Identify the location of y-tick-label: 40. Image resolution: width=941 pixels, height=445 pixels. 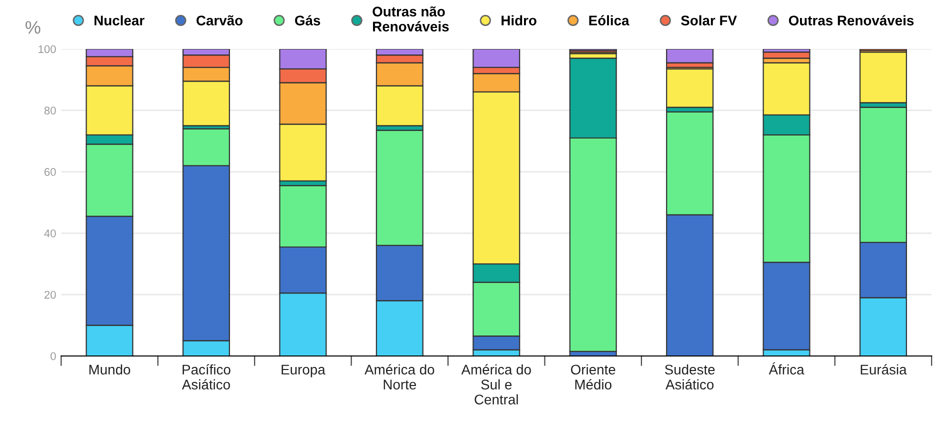
(50, 233).